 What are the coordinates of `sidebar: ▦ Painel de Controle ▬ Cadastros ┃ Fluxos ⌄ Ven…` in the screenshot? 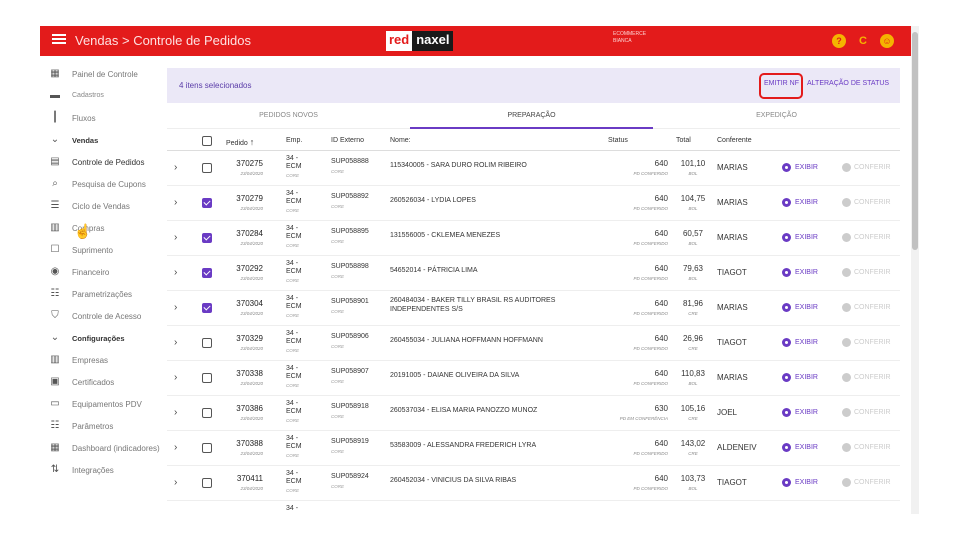 It's located at (101, 285).